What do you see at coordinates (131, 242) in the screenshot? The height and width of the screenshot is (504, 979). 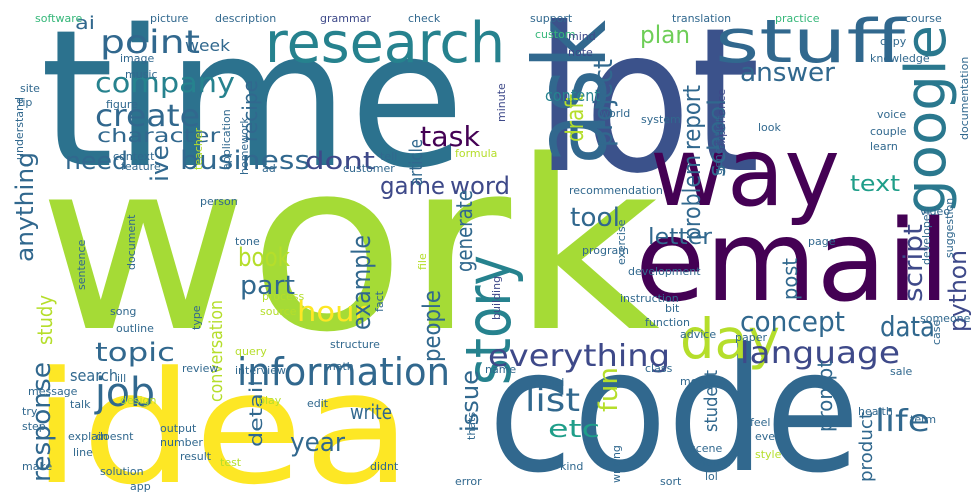 I see `word: document` at bounding box center [131, 242].